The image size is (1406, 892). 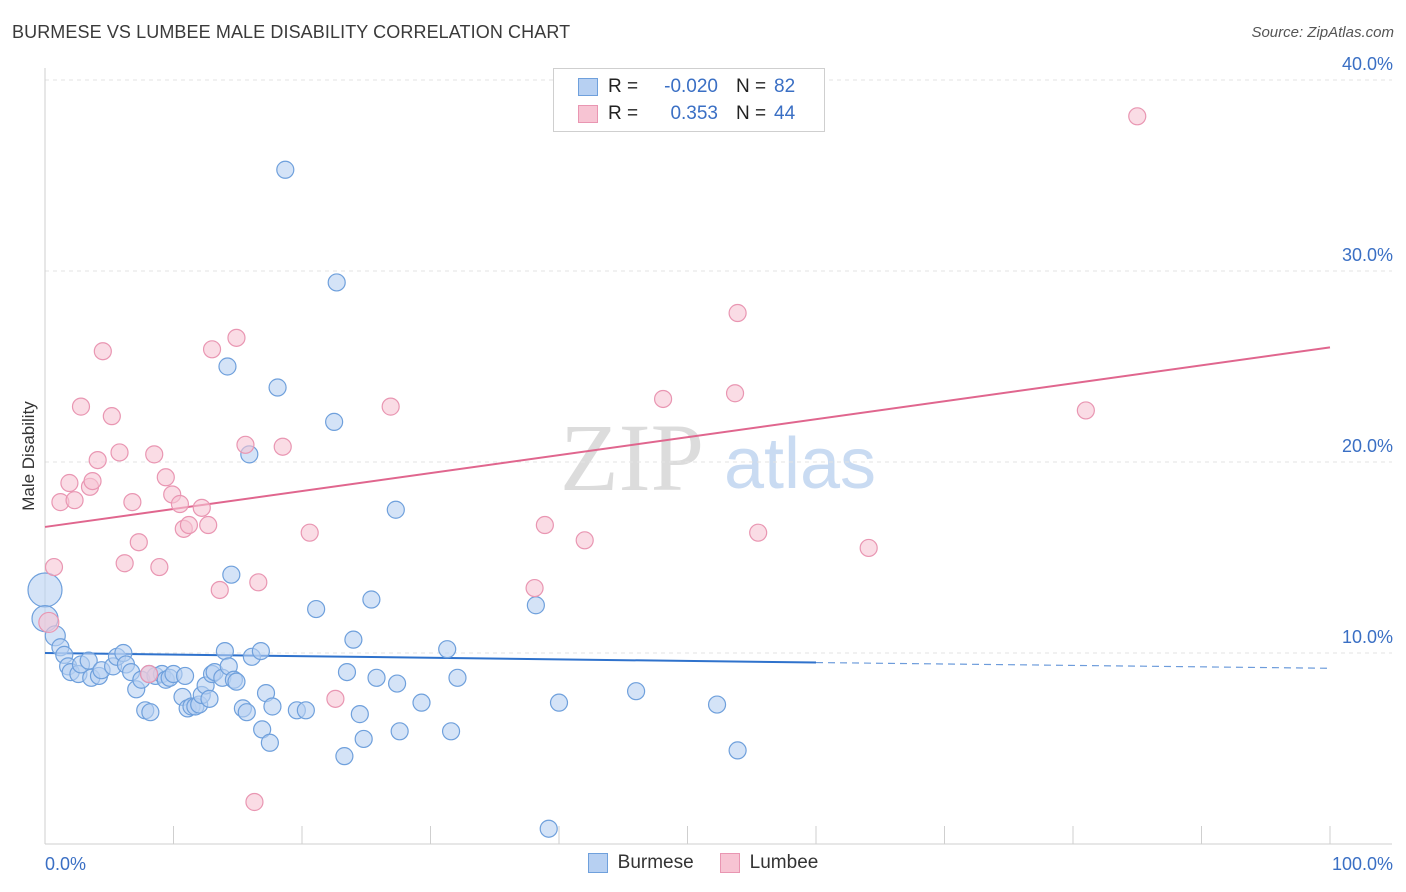 I want to click on y-tick-label: 10.0%, so click(x=1367, y=637).